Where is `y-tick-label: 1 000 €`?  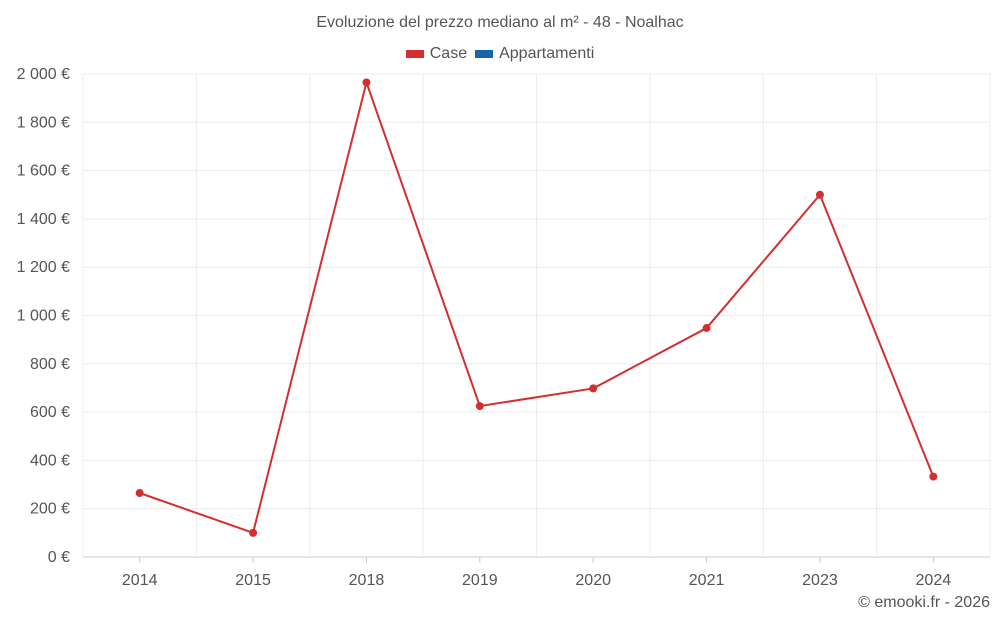
y-tick-label: 1 000 € is located at coordinates (43, 316).